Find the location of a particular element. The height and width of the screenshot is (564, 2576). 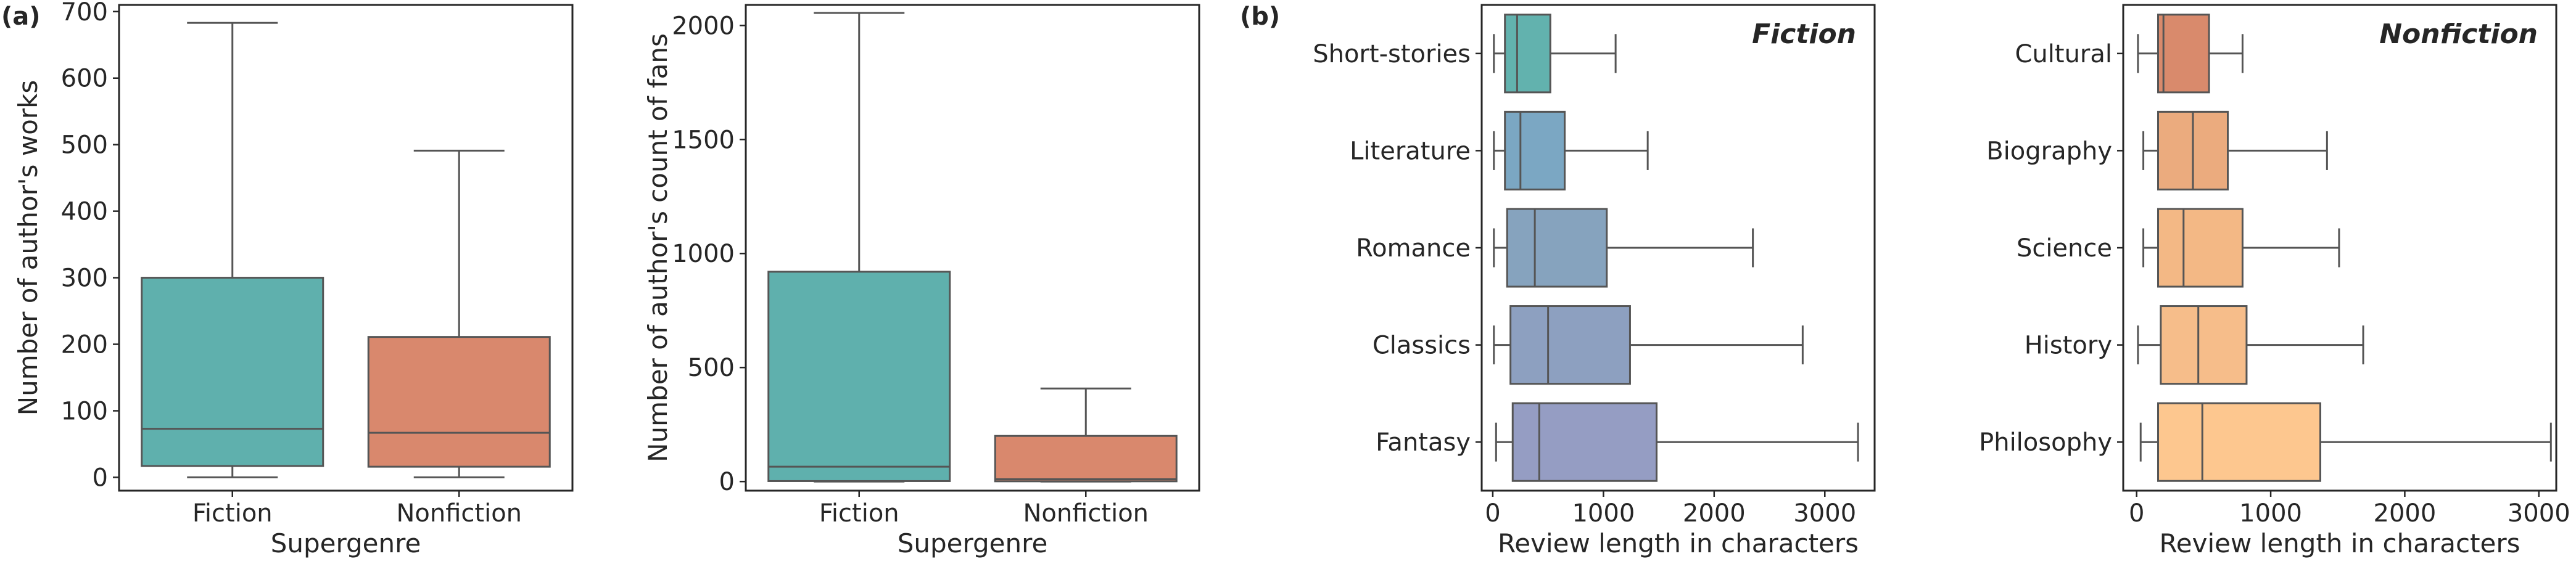

panel-label-b: (b) is located at coordinates (1260, 16).